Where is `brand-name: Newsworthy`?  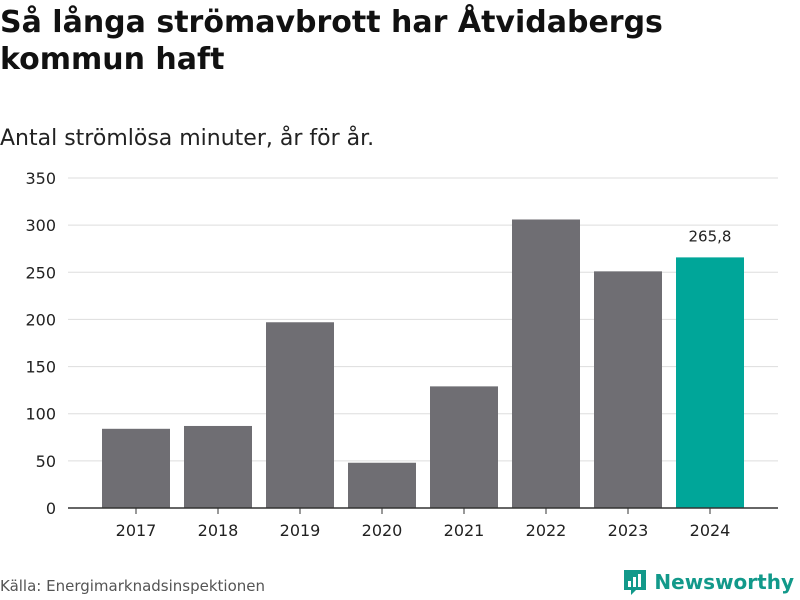
brand-name: Newsworthy is located at coordinates (724, 582).